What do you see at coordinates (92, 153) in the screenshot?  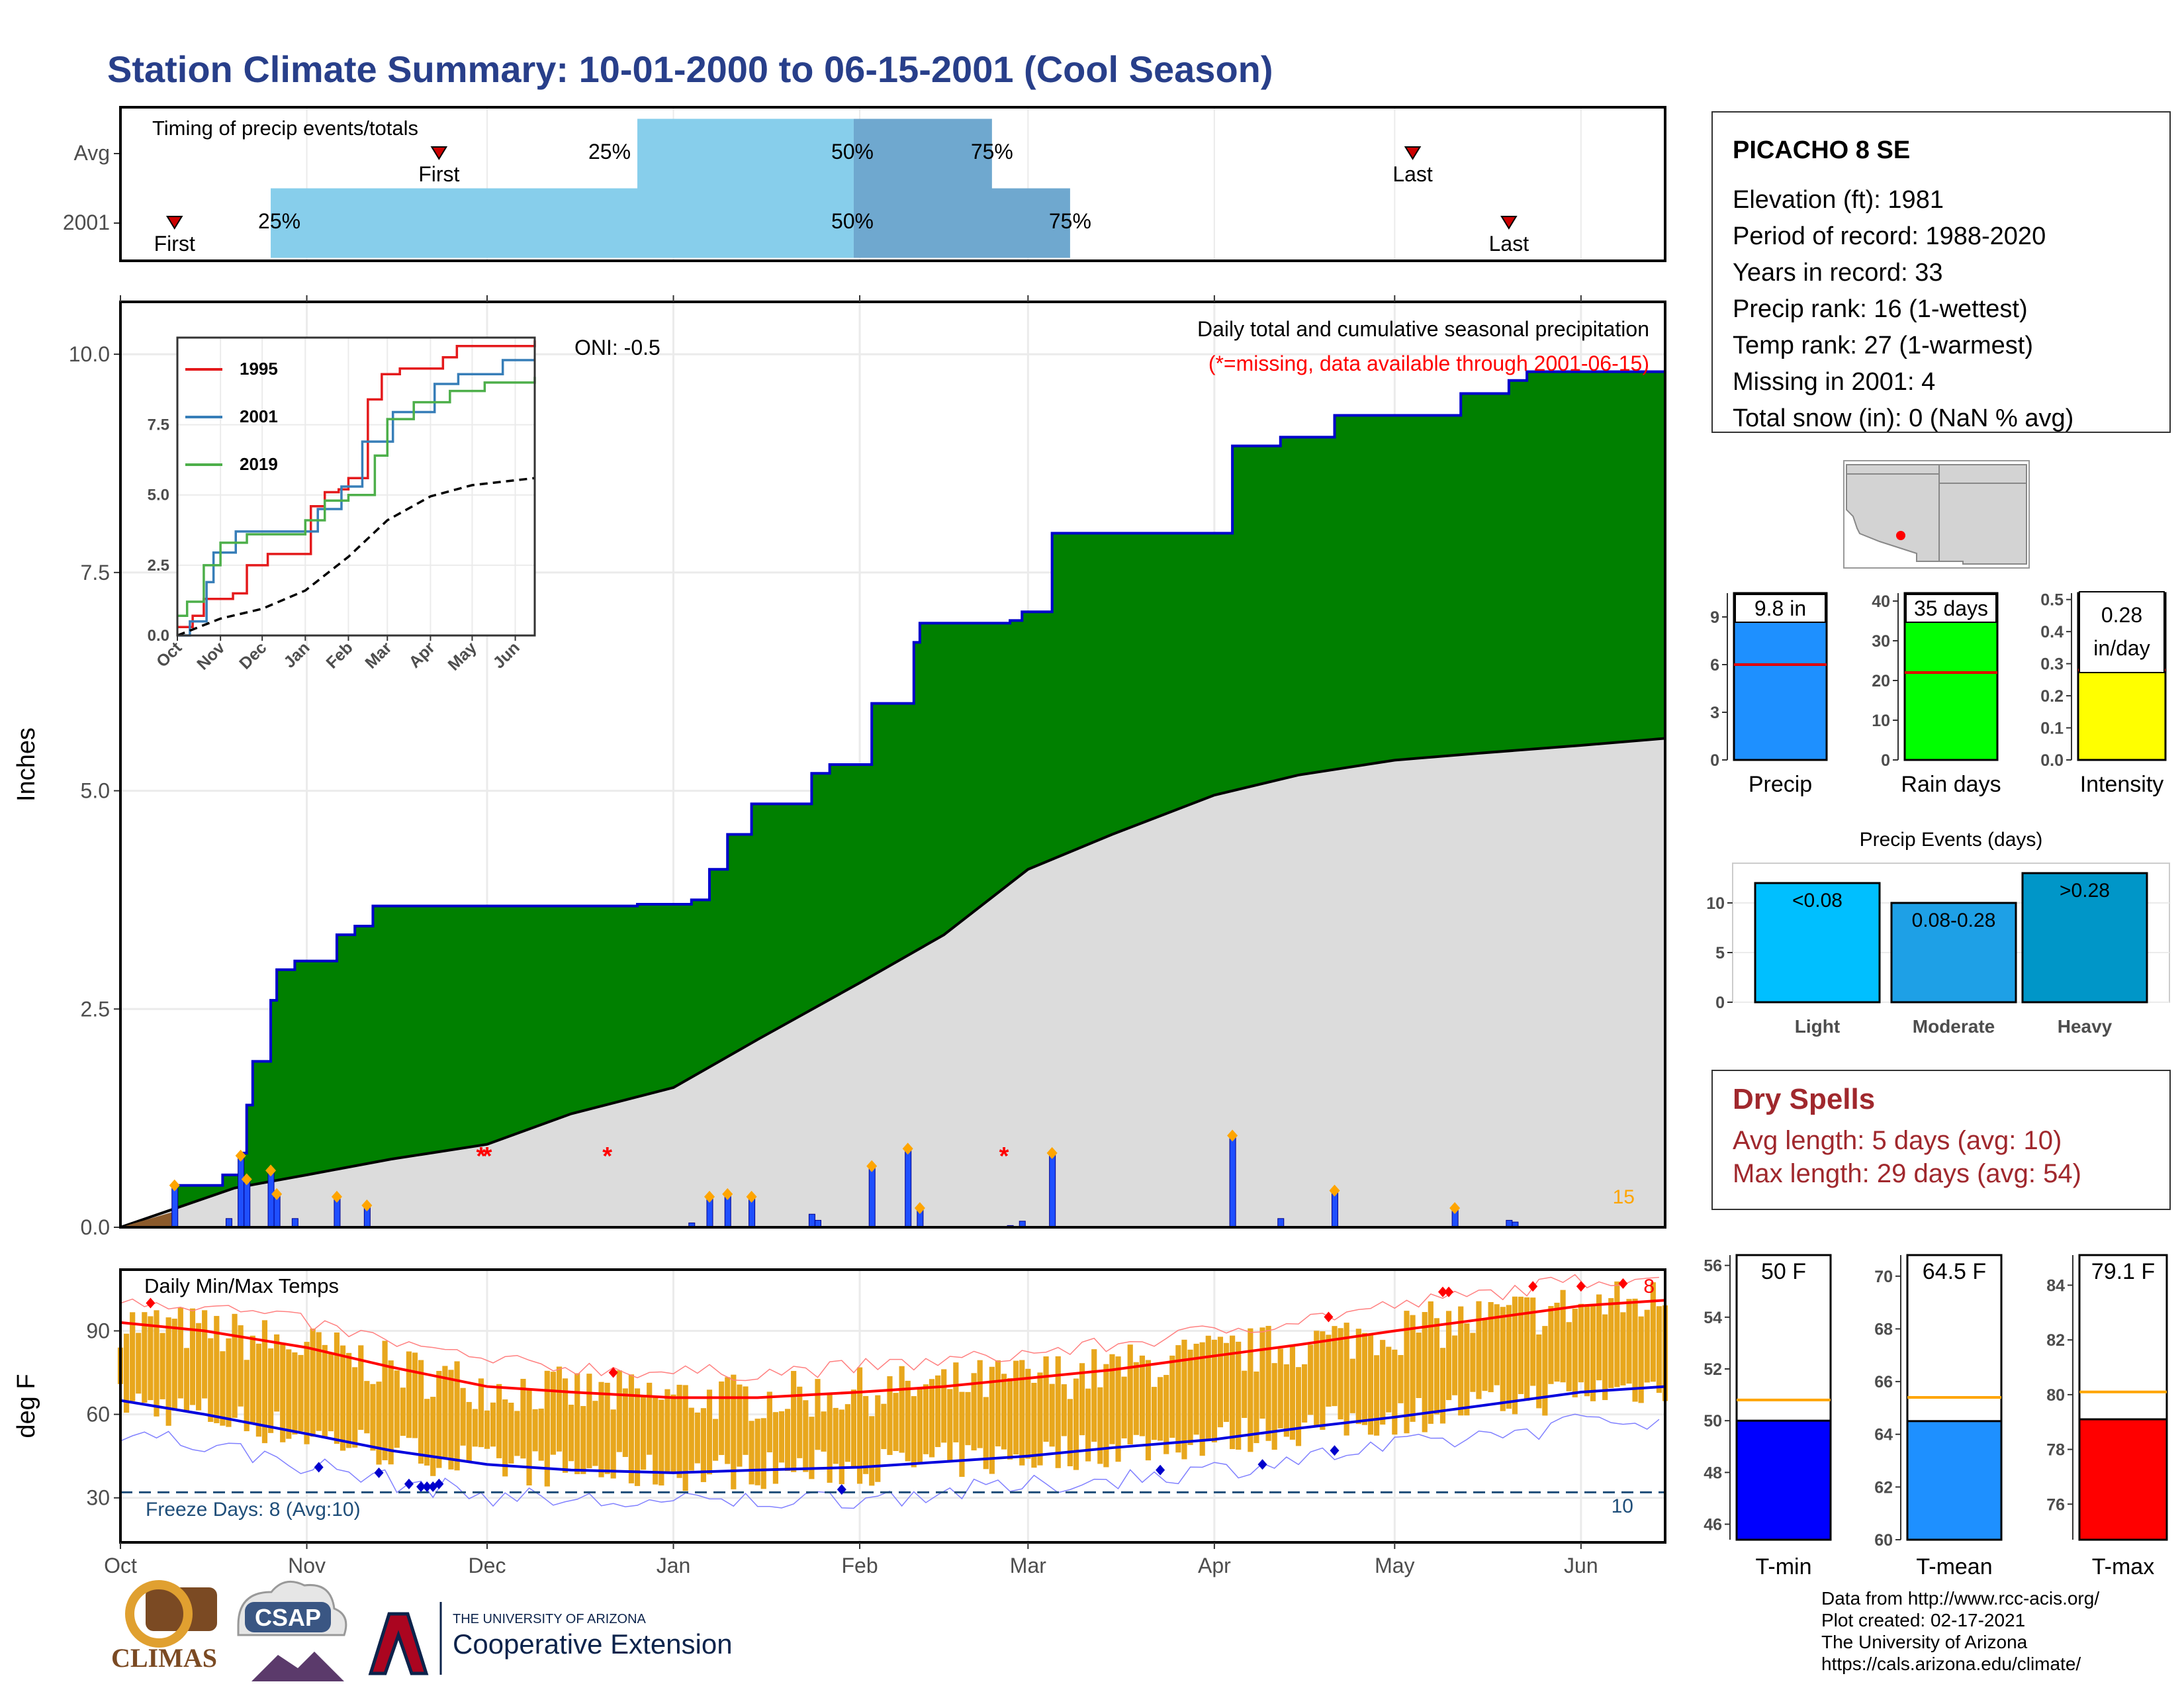 I see `timing-row-label: Avg` at bounding box center [92, 153].